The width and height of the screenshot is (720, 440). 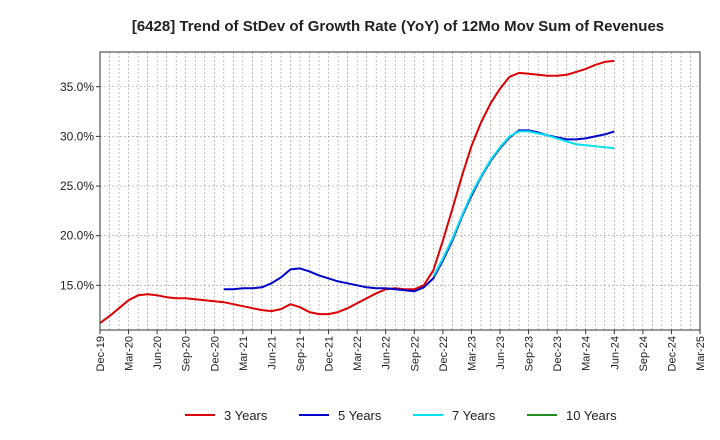 What do you see at coordinates (246, 415) in the screenshot?
I see `legend-label: 3 Years` at bounding box center [246, 415].